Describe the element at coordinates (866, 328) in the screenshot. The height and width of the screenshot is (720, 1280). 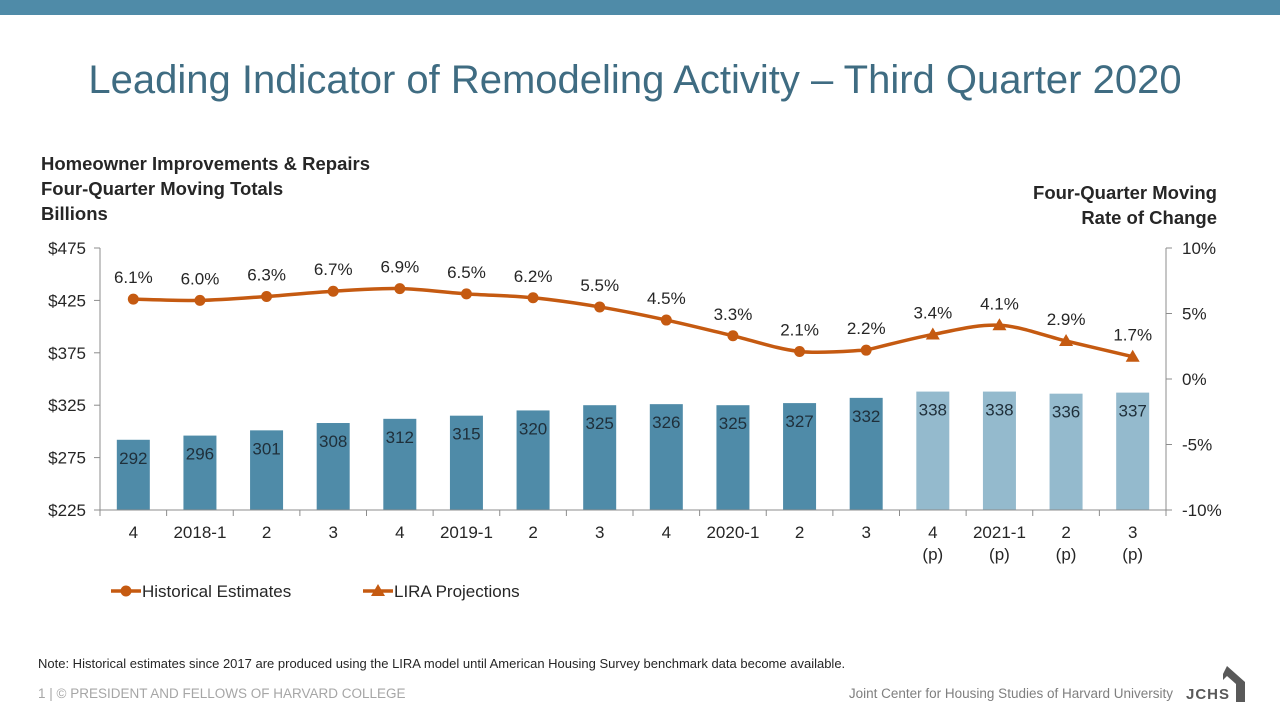
I see `rate-data-label: 2.2%` at that location.